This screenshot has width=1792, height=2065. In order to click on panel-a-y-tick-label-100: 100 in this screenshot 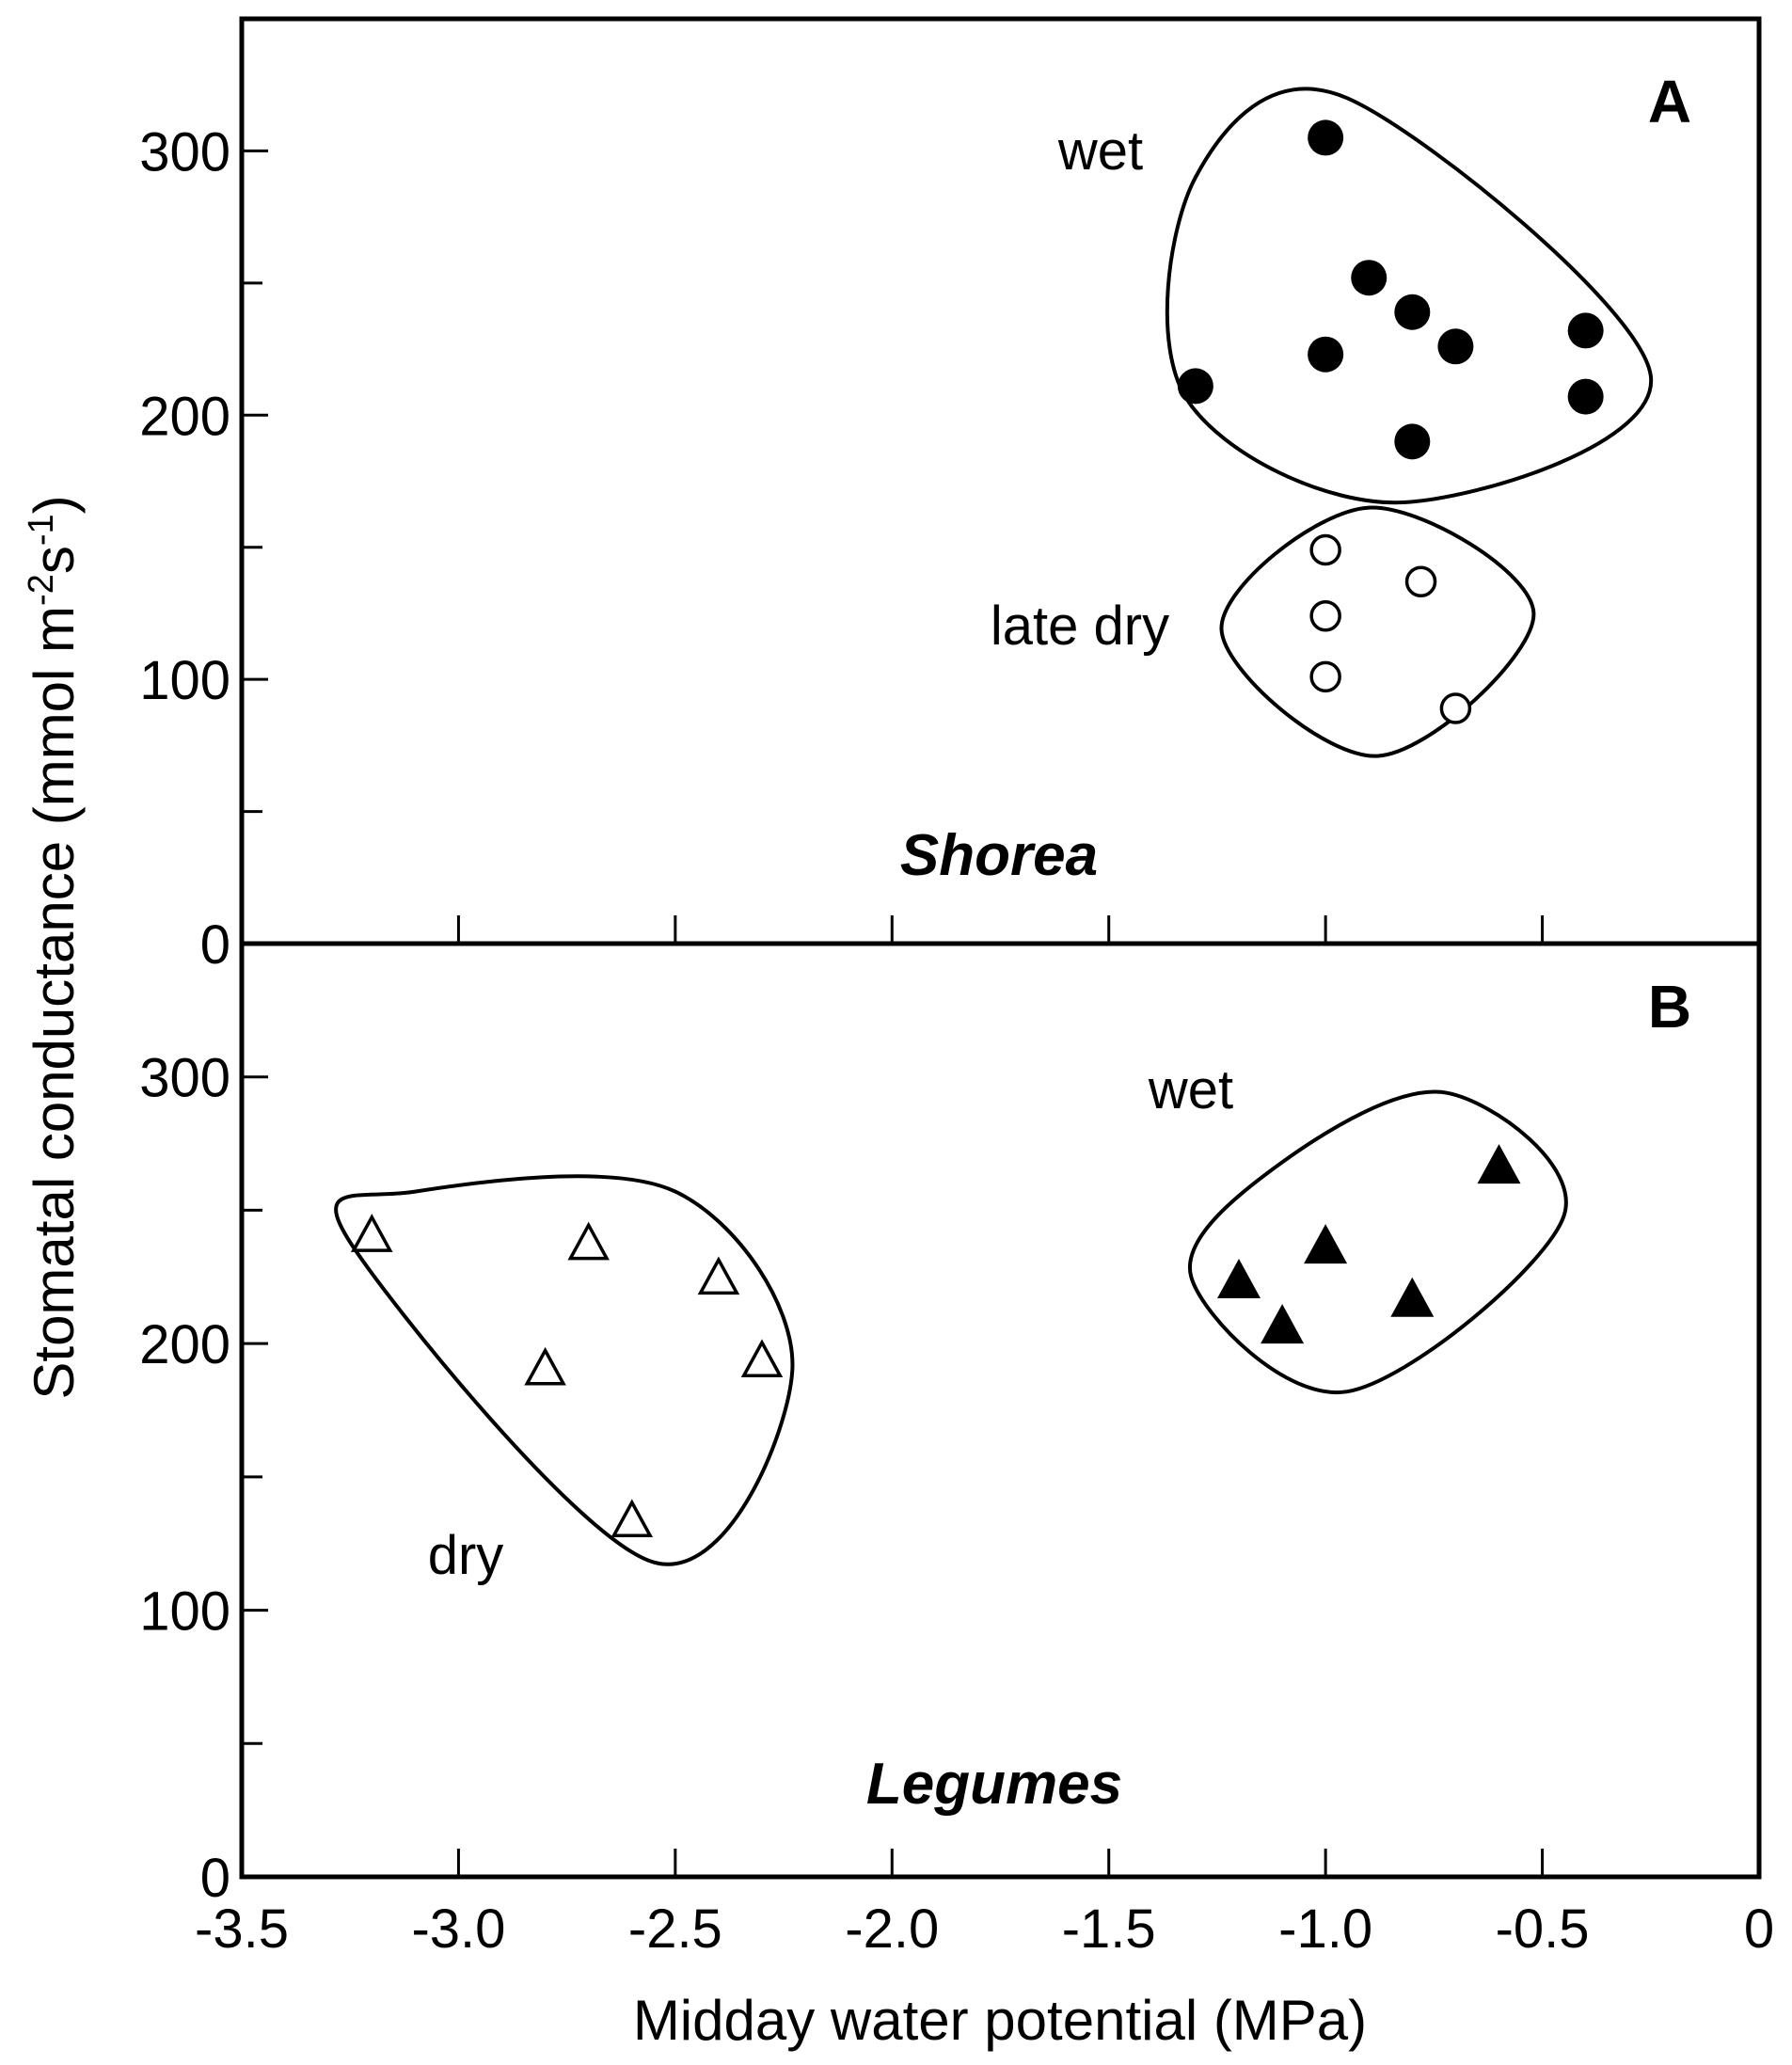, I will do `click(184, 680)`.